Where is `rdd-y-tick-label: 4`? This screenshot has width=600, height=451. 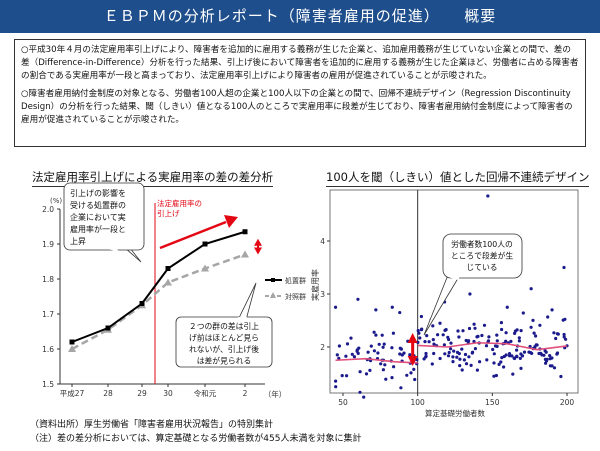 rdd-y-tick-label: 4 is located at coordinates (322, 241).